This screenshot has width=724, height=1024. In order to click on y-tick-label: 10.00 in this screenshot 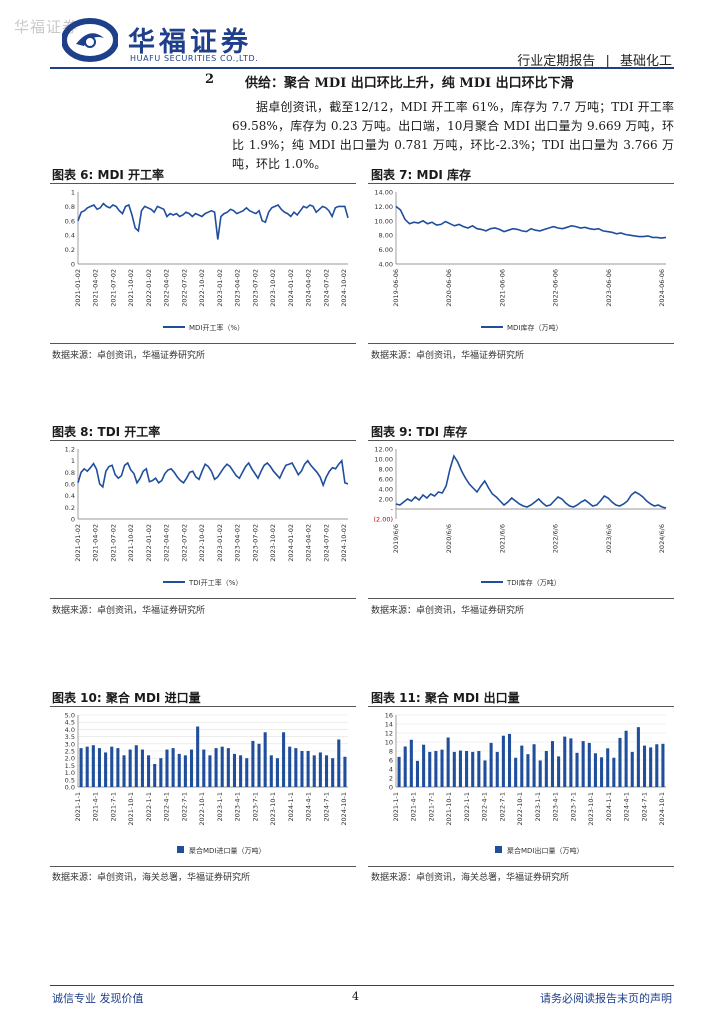, I will do `click(383, 460)`.